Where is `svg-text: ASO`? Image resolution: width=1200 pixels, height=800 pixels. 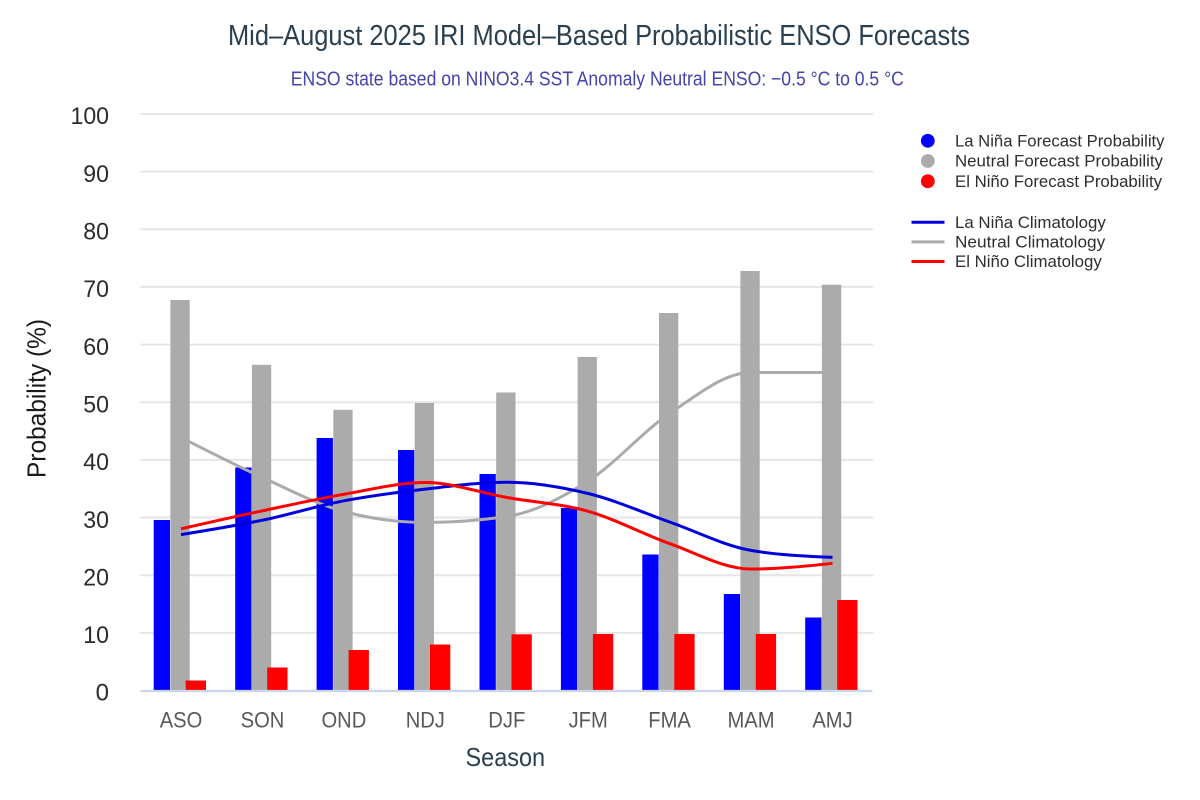 svg-text: ASO is located at coordinates (181, 720).